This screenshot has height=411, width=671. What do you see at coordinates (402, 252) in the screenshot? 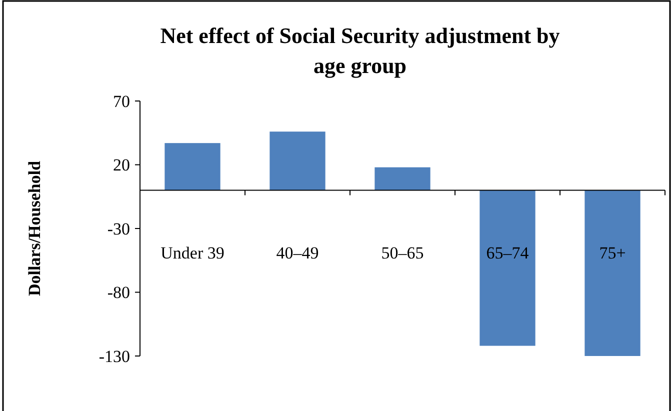
I see `x-tick-label: 50–65` at bounding box center [402, 252].